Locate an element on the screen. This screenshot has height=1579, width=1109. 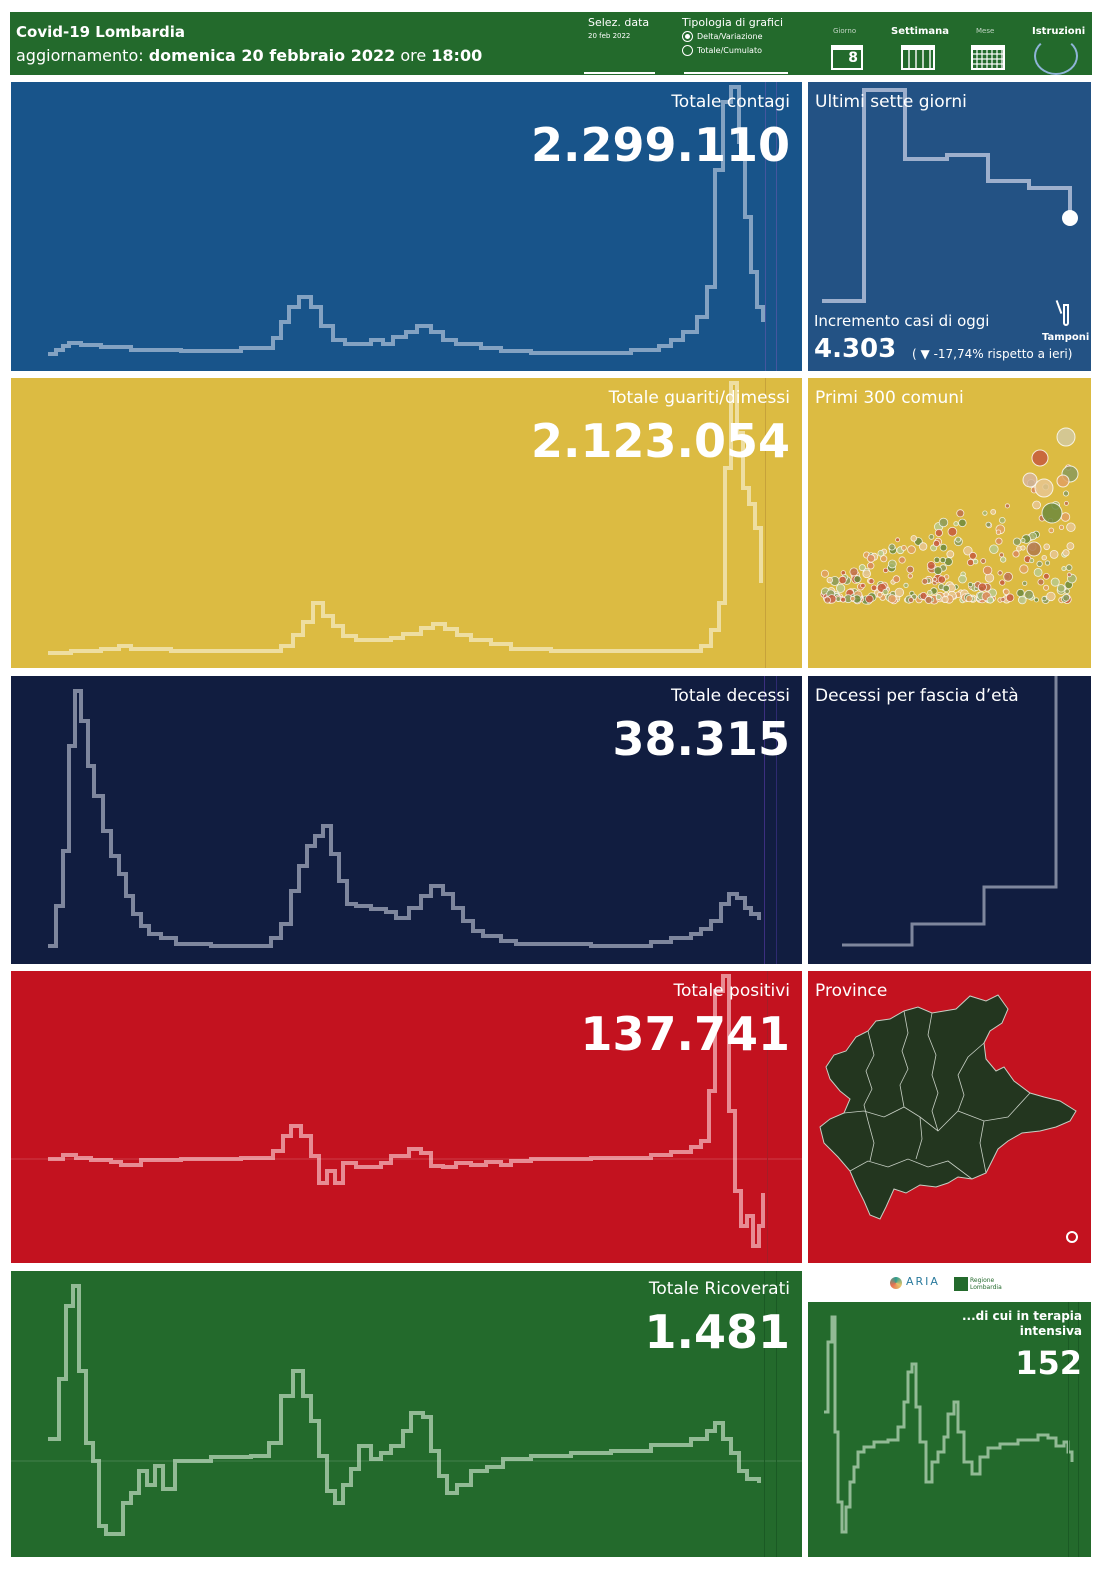
tamponi-label: Tamponi is located at coordinates (1066, 337).